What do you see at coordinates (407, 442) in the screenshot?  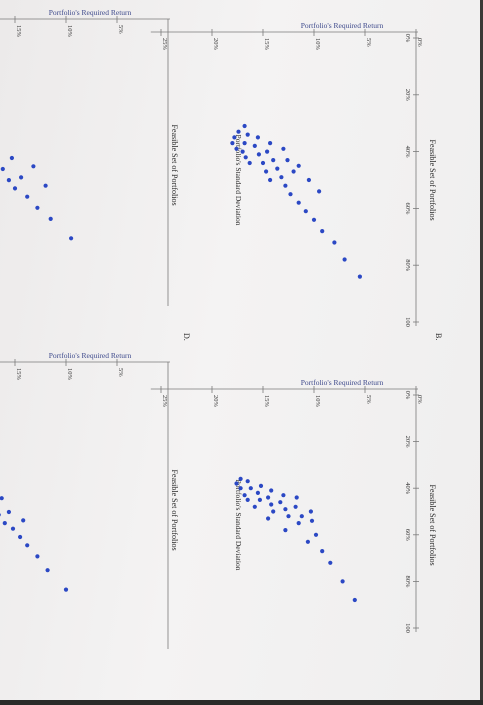 I see `x-tick-label: 20%` at bounding box center [407, 442].